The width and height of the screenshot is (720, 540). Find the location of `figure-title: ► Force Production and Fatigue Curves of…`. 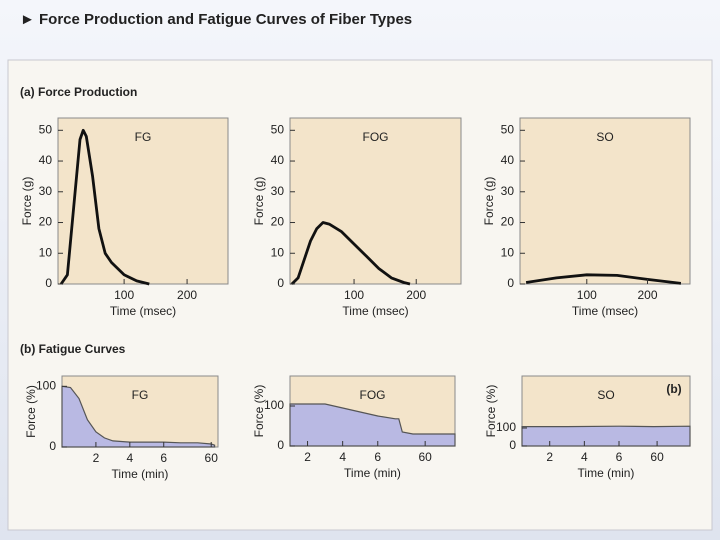

figure-title: ► Force Production and Fatigue Curves of… is located at coordinates (216, 19).